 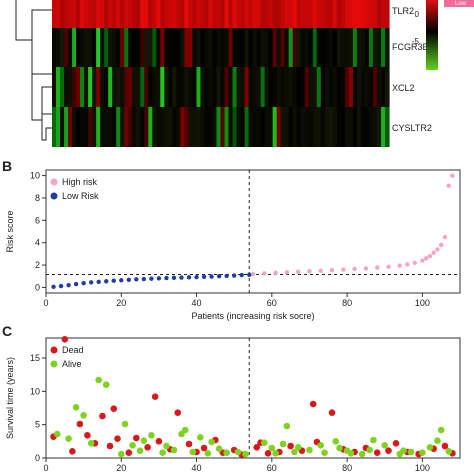 I want to click on x-axis-label: Patients (increasing risk socre), so click(x=252, y=316).